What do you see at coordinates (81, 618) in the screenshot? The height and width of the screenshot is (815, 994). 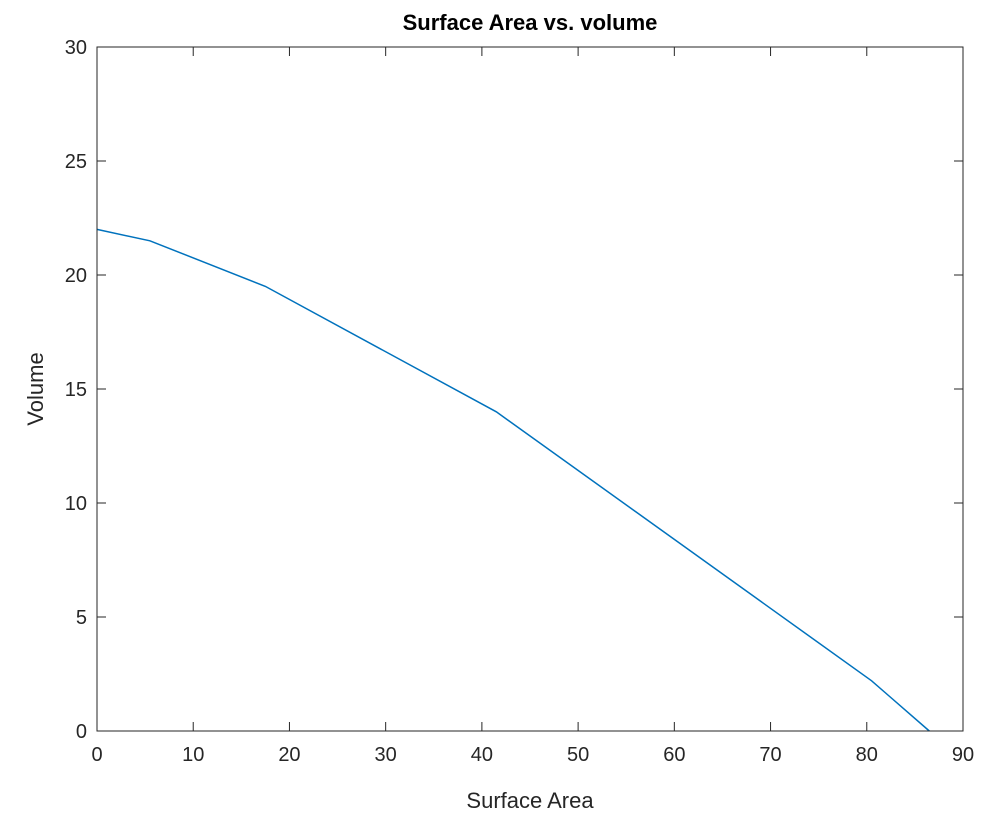 I see `y-tick-label: 5` at bounding box center [81, 618].